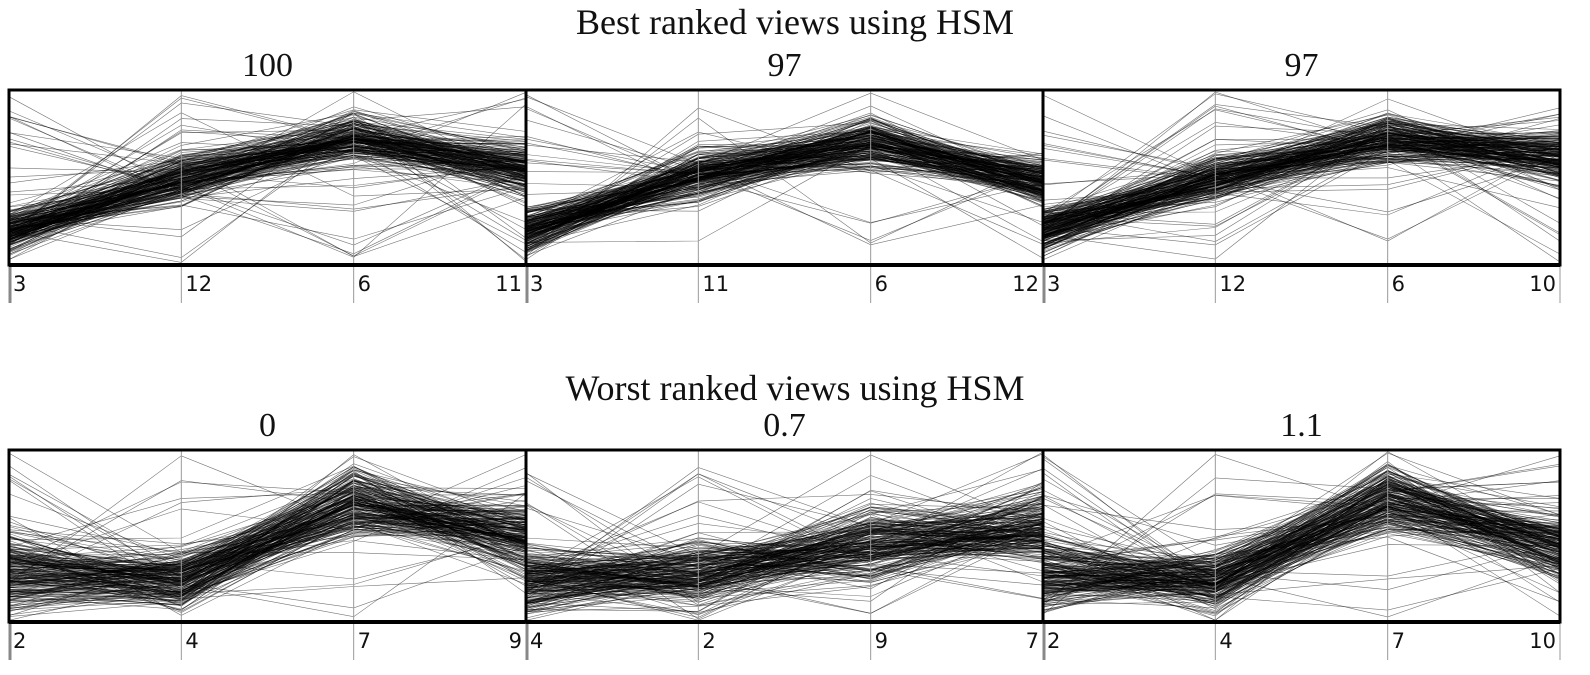 The image size is (1590, 675). I want to click on section-title-worst: Worst ranked views using HSM, so click(794, 388).